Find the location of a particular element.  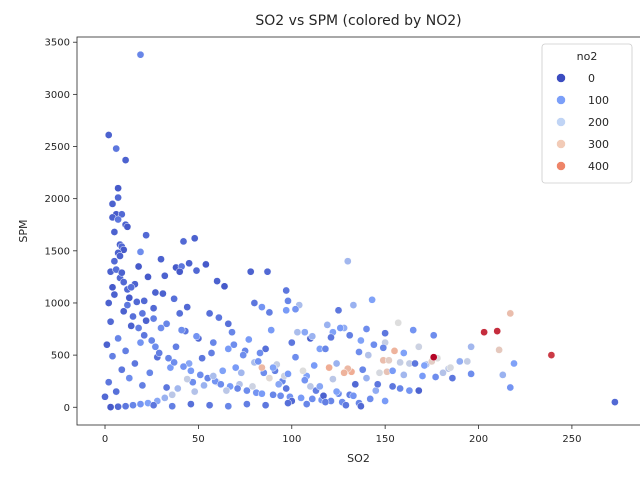

legend-label: 100 is located at coordinates (598, 100).